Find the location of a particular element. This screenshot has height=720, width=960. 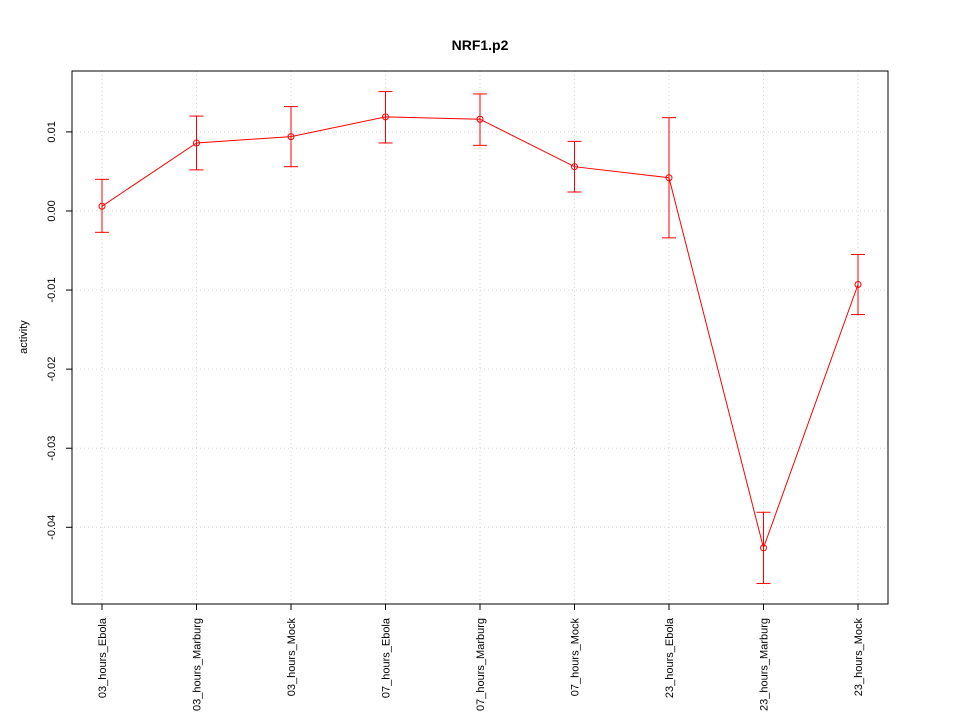

x-tick-label: 07_hours_Marburg is located at coordinates (481, 664).